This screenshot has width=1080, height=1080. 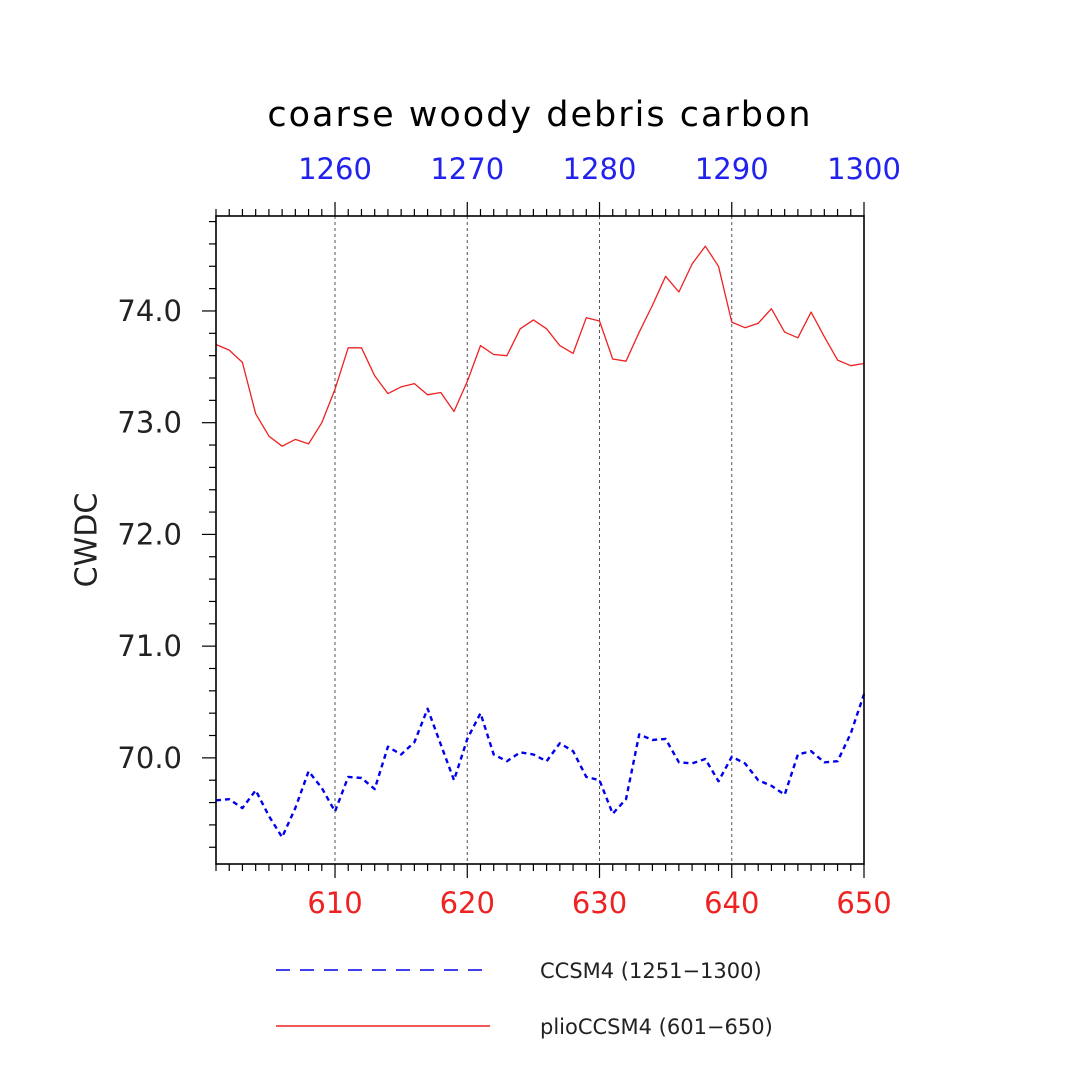 I want to click on x-top-tick-label: 1260, so click(x=335, y=169).